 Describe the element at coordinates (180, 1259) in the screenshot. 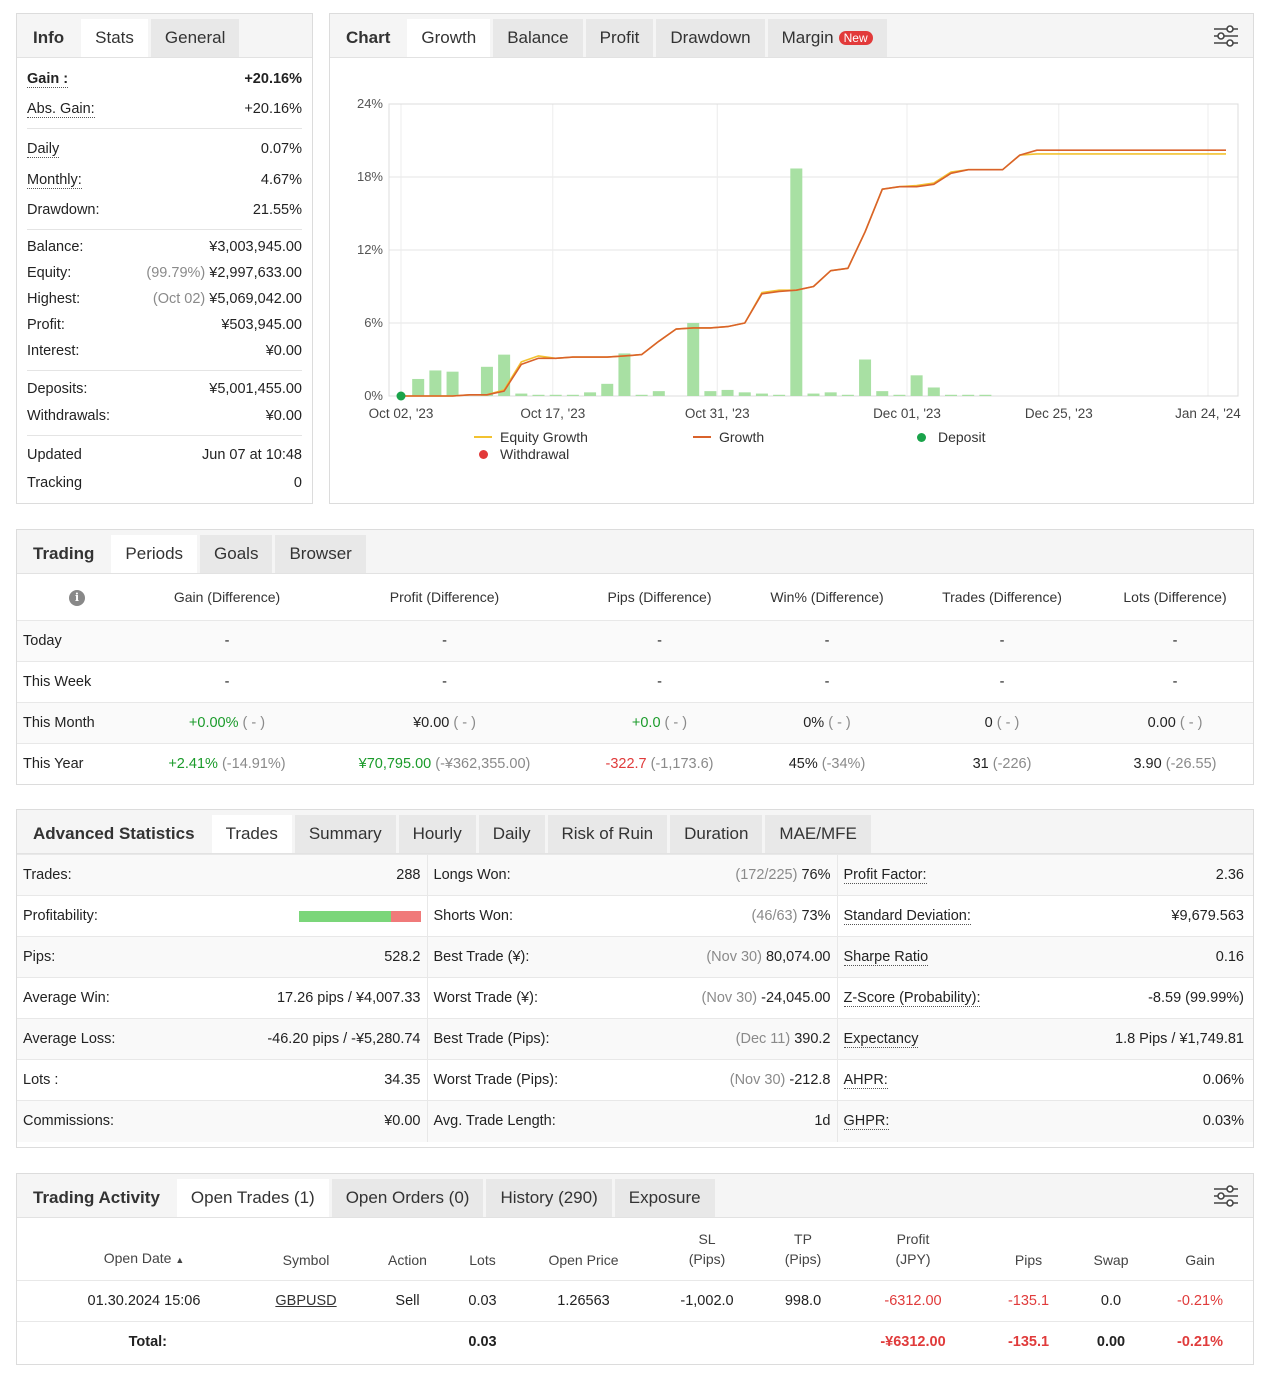

I see `sort-ascending-icon: ▲` at that location.